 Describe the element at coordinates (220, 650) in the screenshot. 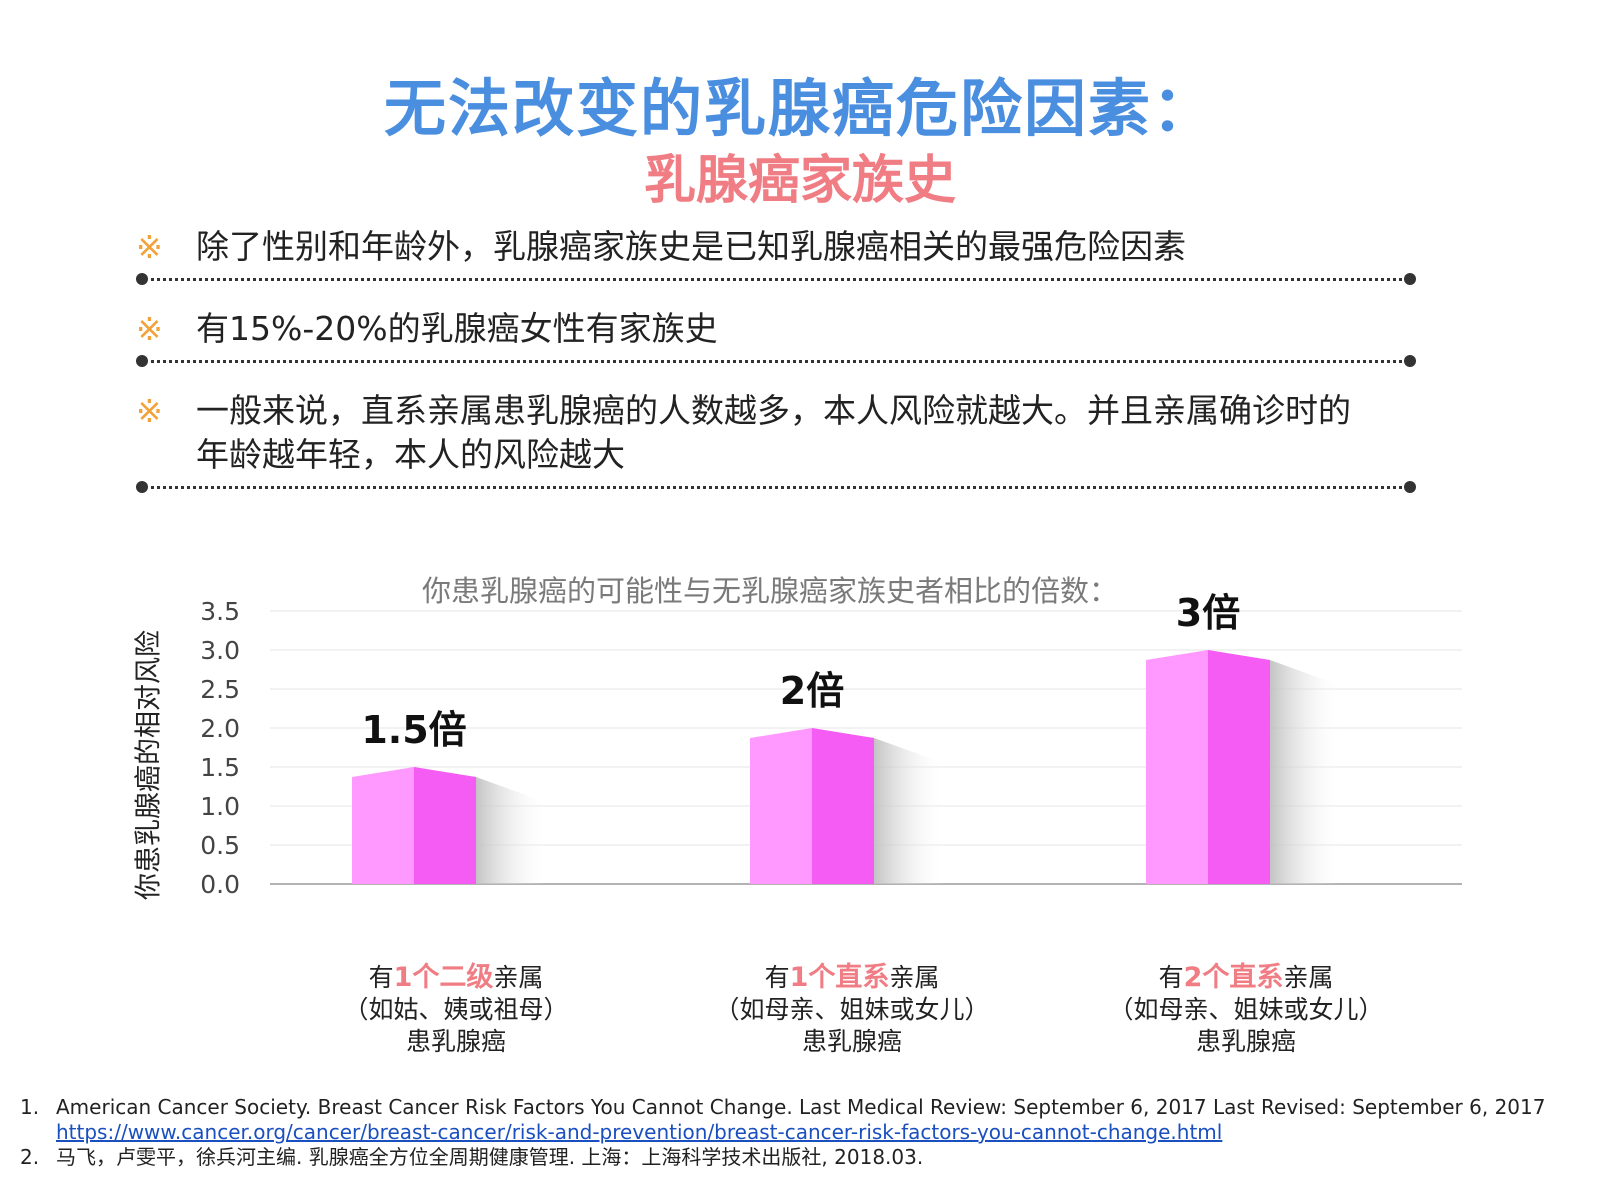

I see `y-tick-label: 3.0` at that location.